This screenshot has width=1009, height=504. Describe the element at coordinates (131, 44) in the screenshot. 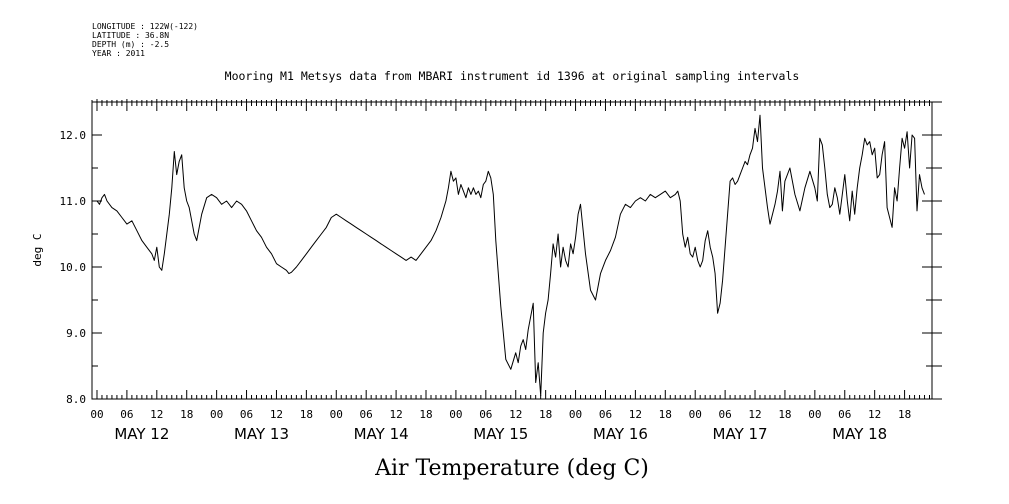

I see `depth-label: DEPTH (m) : -2.5` at that location.